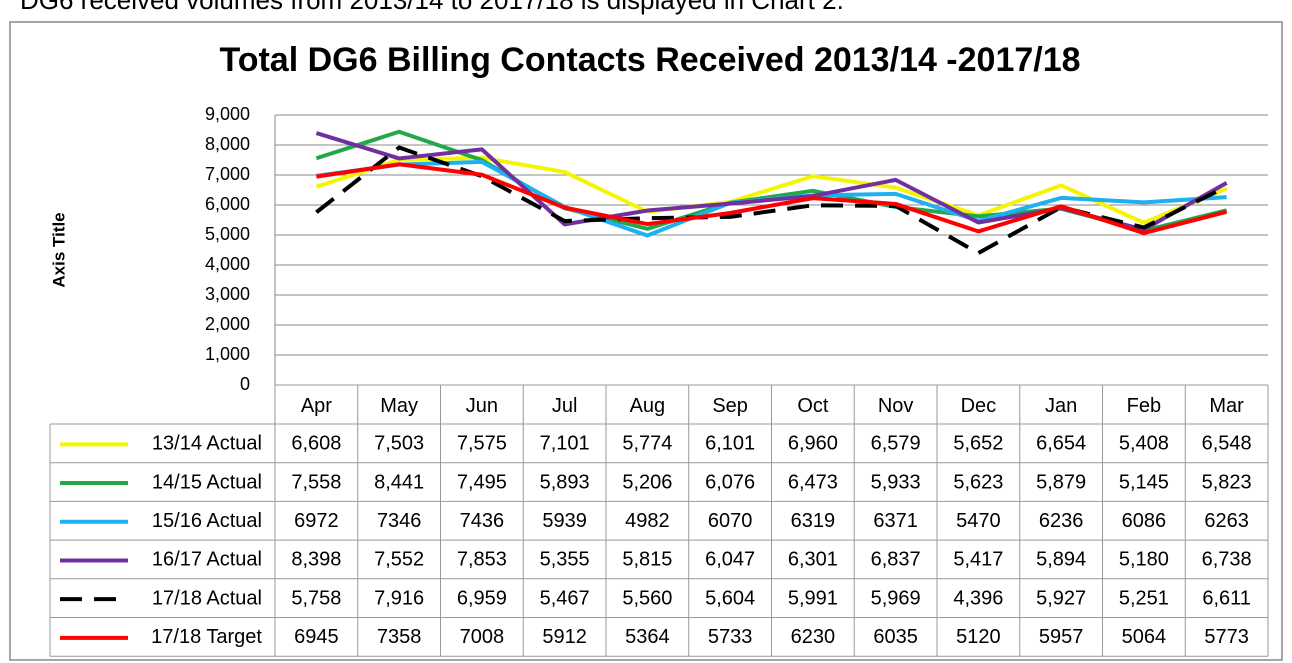 The image size is (1292, 663). Describe the element at coordinates (316, 406) in the screenshot. I see `x-tick-label: Apr` at that location.